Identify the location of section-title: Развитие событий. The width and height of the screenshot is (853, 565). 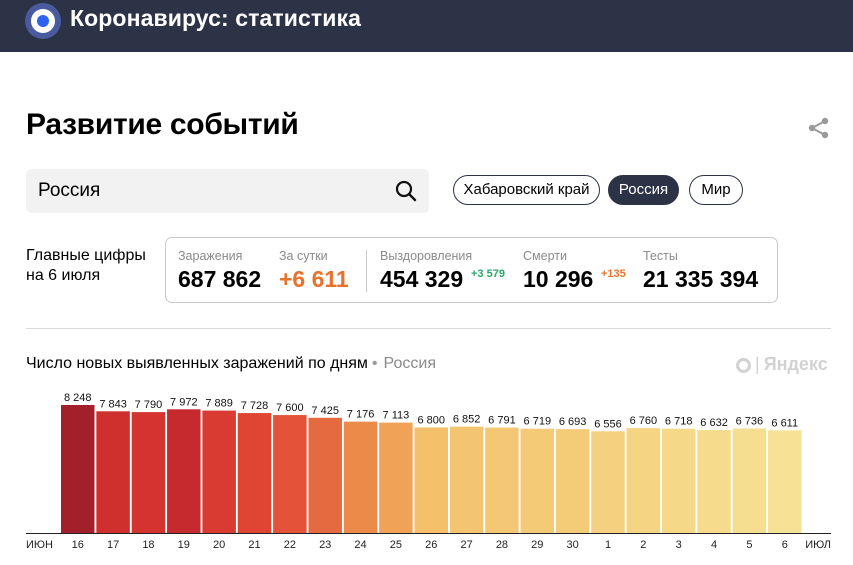
(162, 124).